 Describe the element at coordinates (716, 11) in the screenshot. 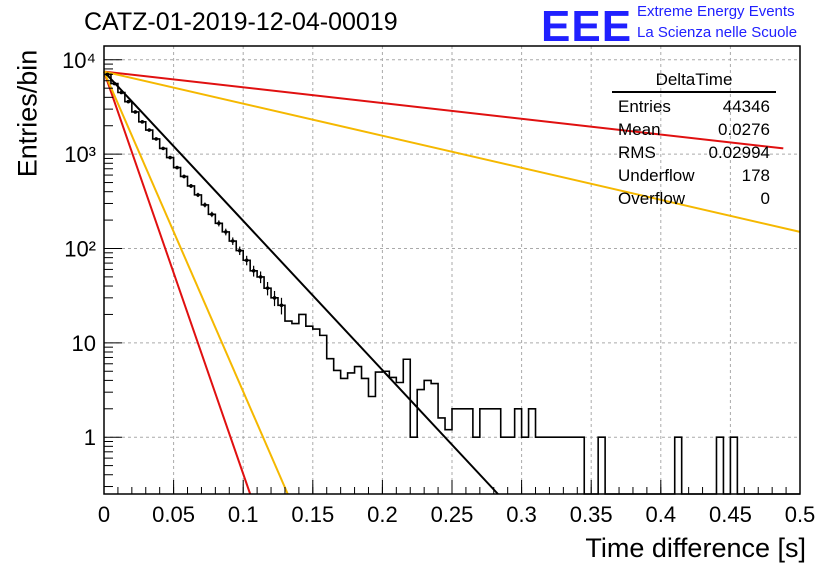

I see `logo-line-1: Extreme Energy Events` at that location.